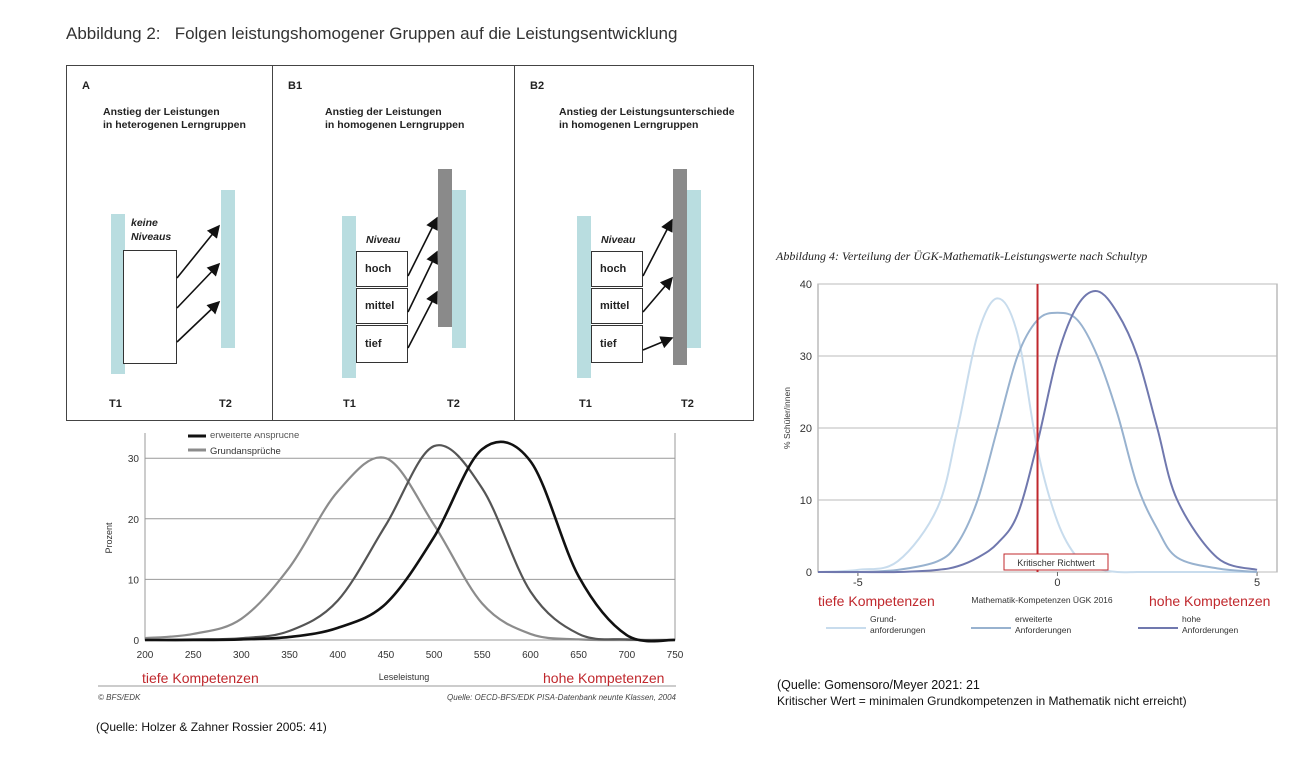 This screenshot has width=1314, height=776. Describe the element at coordinates (289, 655) in the screenshot. I see `x-tick-label: 350` at that location.